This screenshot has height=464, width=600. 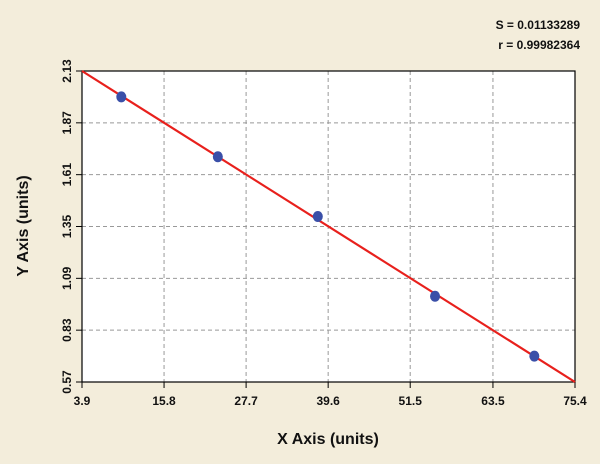 I want to click on x-tick-label: 15.8, so click(x=164, y=401).